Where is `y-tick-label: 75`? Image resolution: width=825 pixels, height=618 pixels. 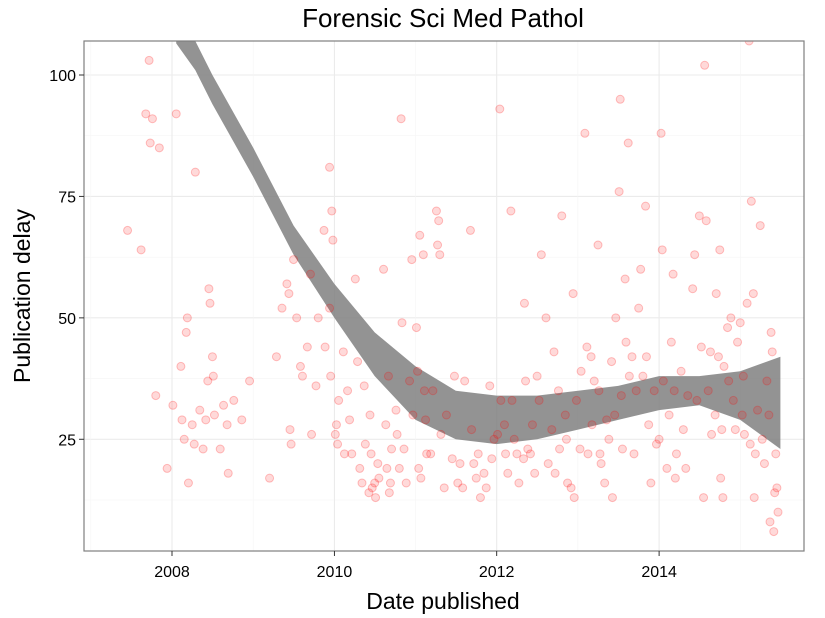
y-tick-label: 75 is located at coordinates (67, 197).